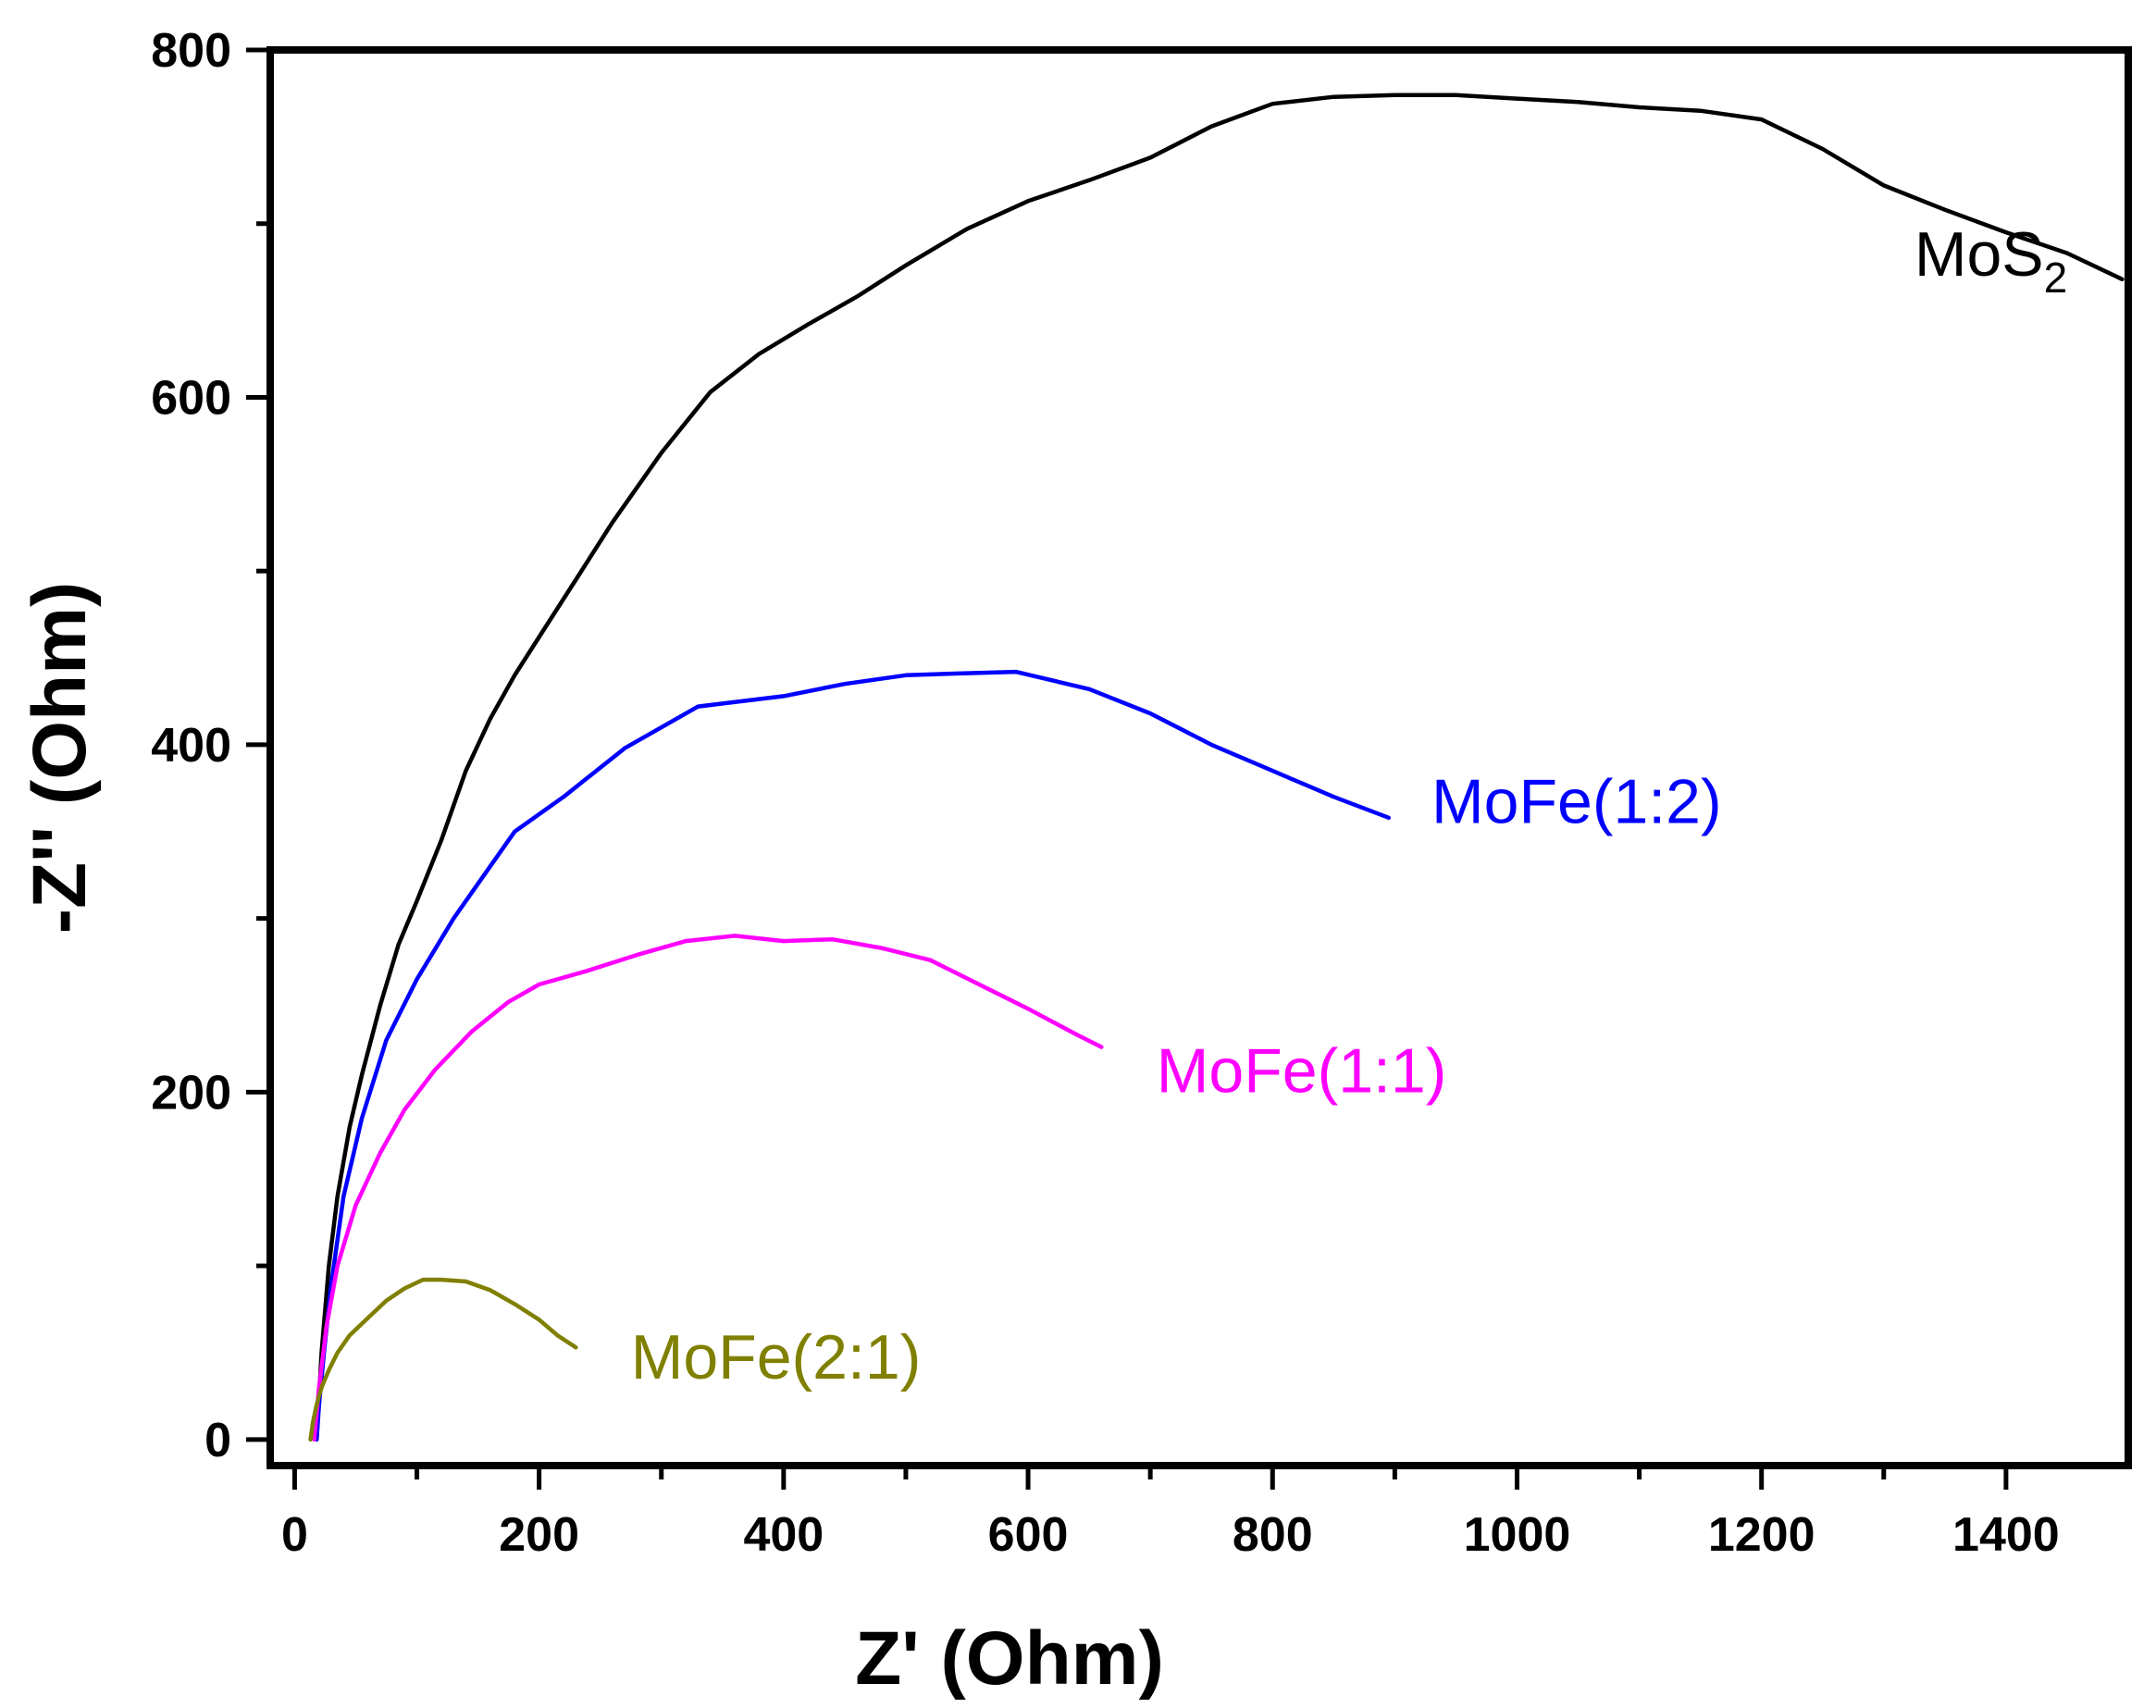  What do you see at coordinates (1170, 1535) in the screenshot?
I see `x-axis-tick-labels: 0 200 400 600 800 1000 1200 1400` at bounding box center [1170, 1535].